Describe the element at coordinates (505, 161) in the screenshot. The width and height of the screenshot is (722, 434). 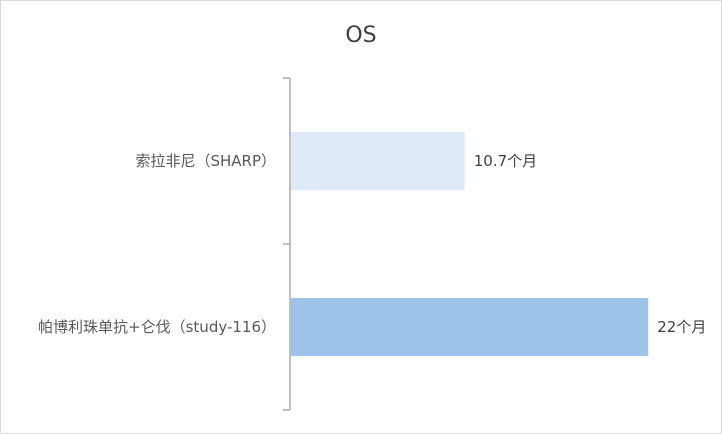
I see `data-label-1: 10.7个月` at that location.